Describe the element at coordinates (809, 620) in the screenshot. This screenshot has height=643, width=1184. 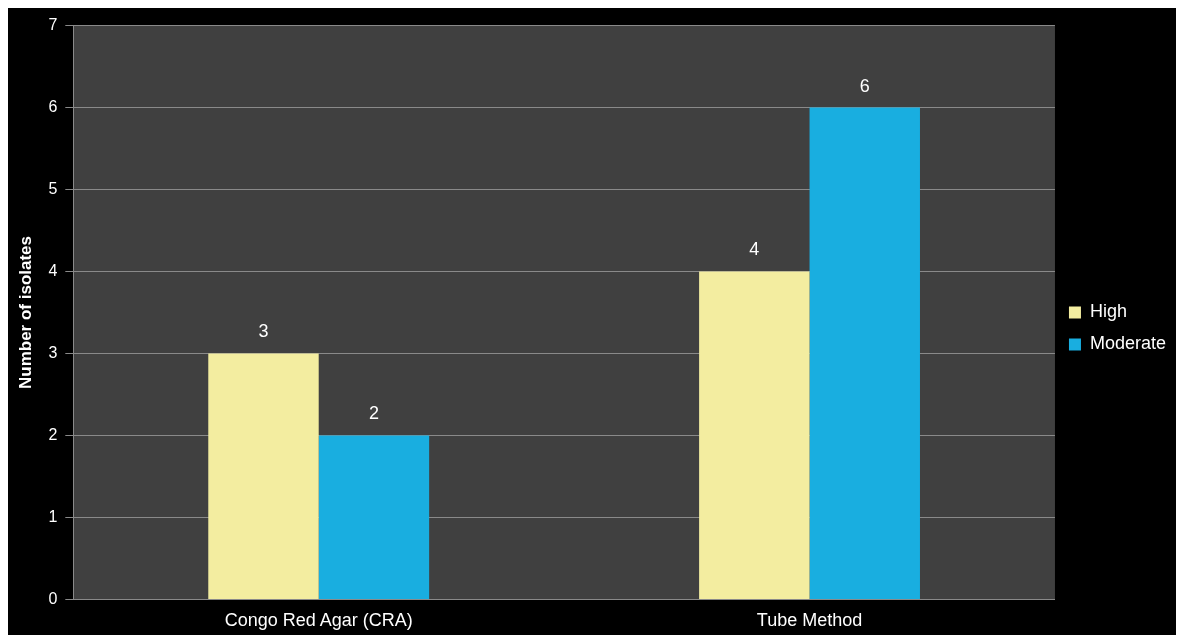
I see `x-tick-label: Tube Method` at that location.